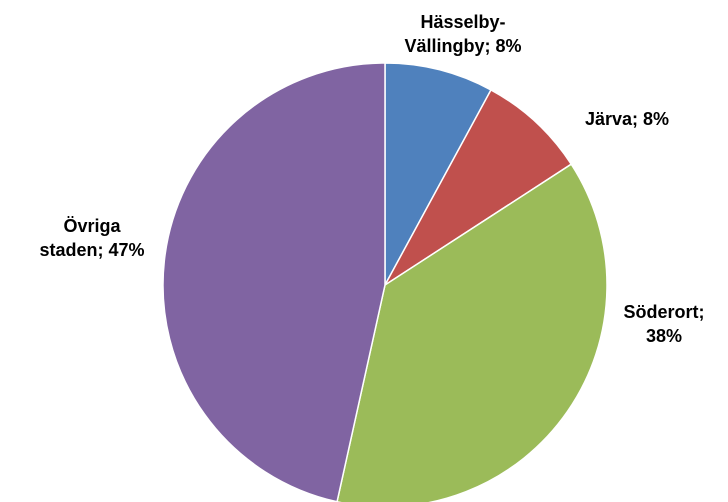 The width and height of the screenshot is (728, 502). Describe the element at coordinates (462, 34) in the screenshot. I see `data-label-hasselby-vallingby: Hässelby- Vällingby; 8%` at that location.